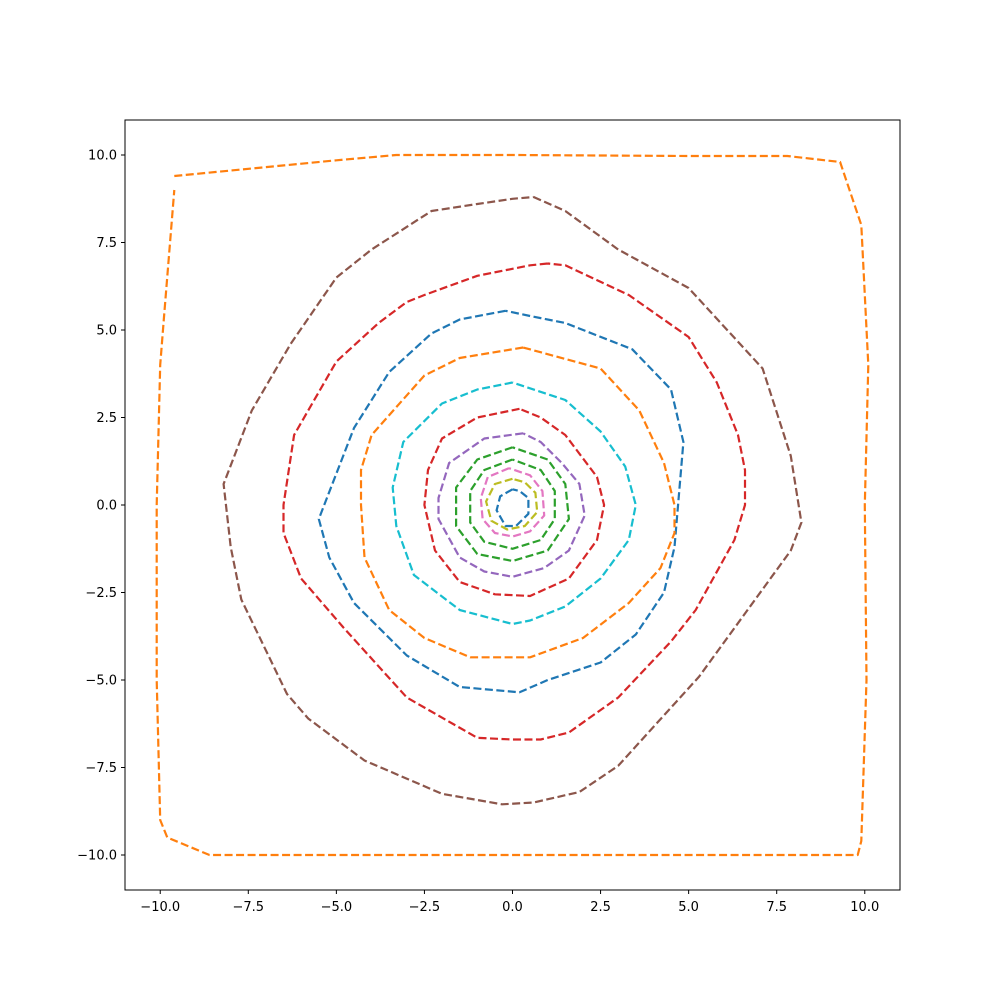  What do you see at coordinates (249, 907) in the screenshot?
I see `x-tick-label: −7.5` at bounding box center [249, 907].